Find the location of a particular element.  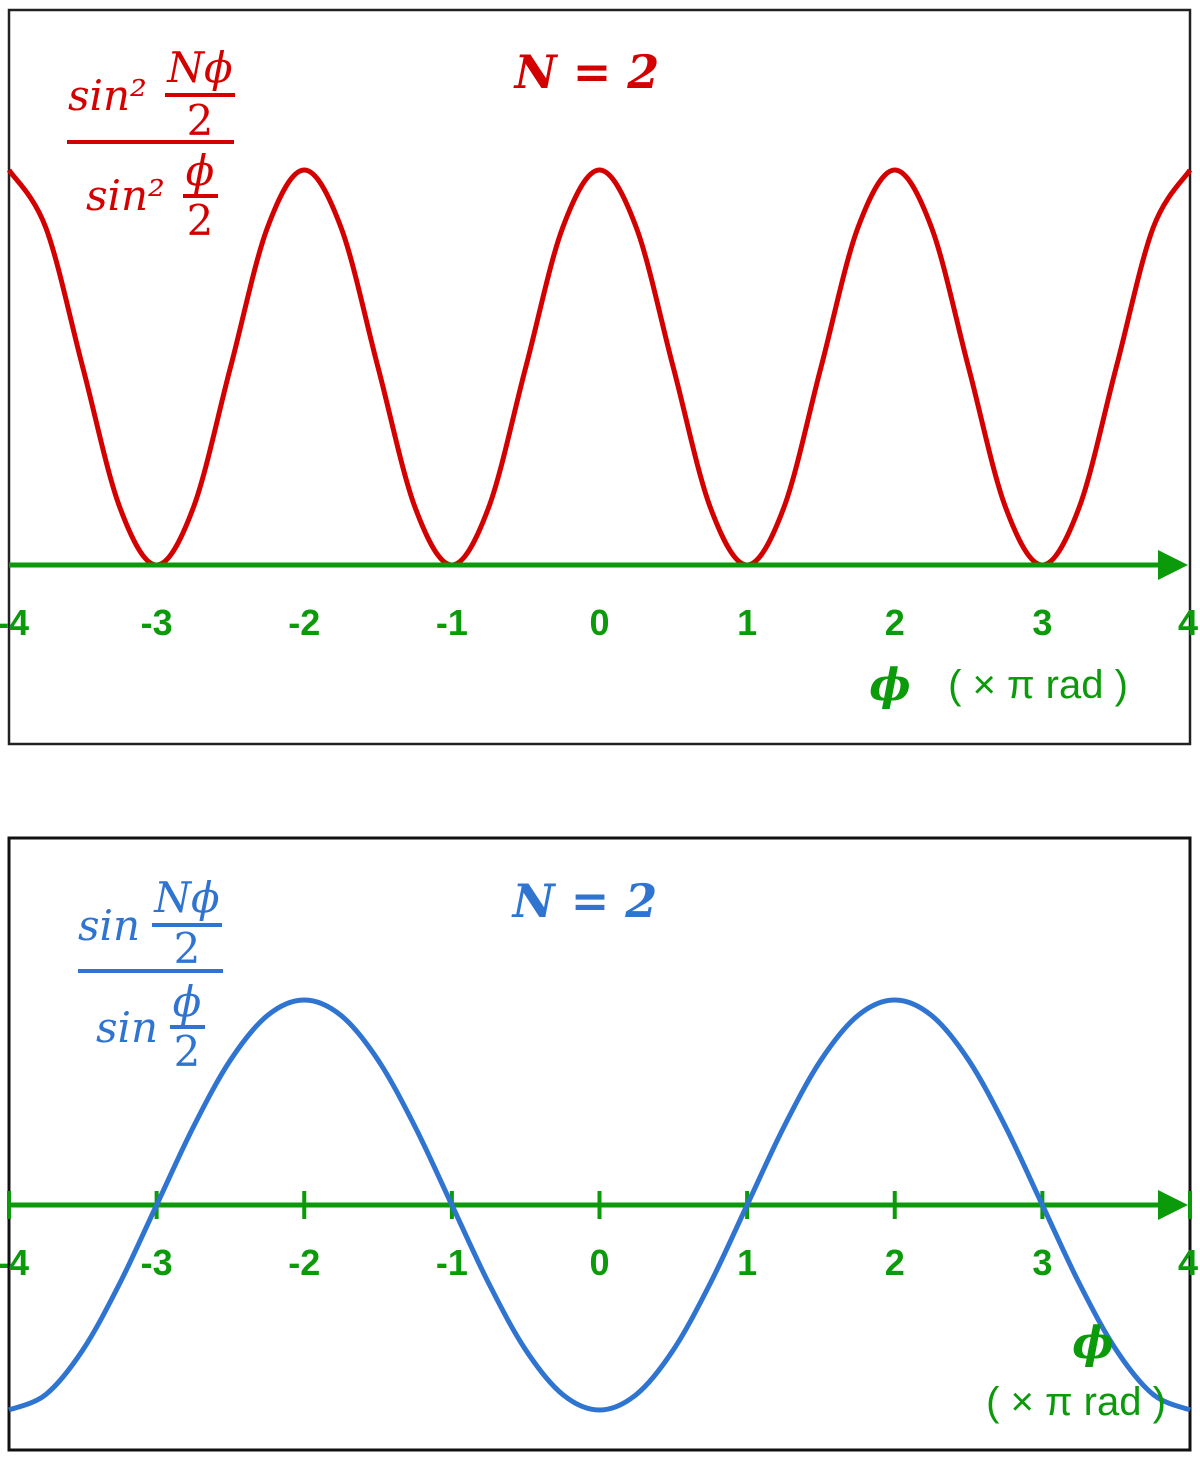

num-func: sin is located at coordinates (109, 925).